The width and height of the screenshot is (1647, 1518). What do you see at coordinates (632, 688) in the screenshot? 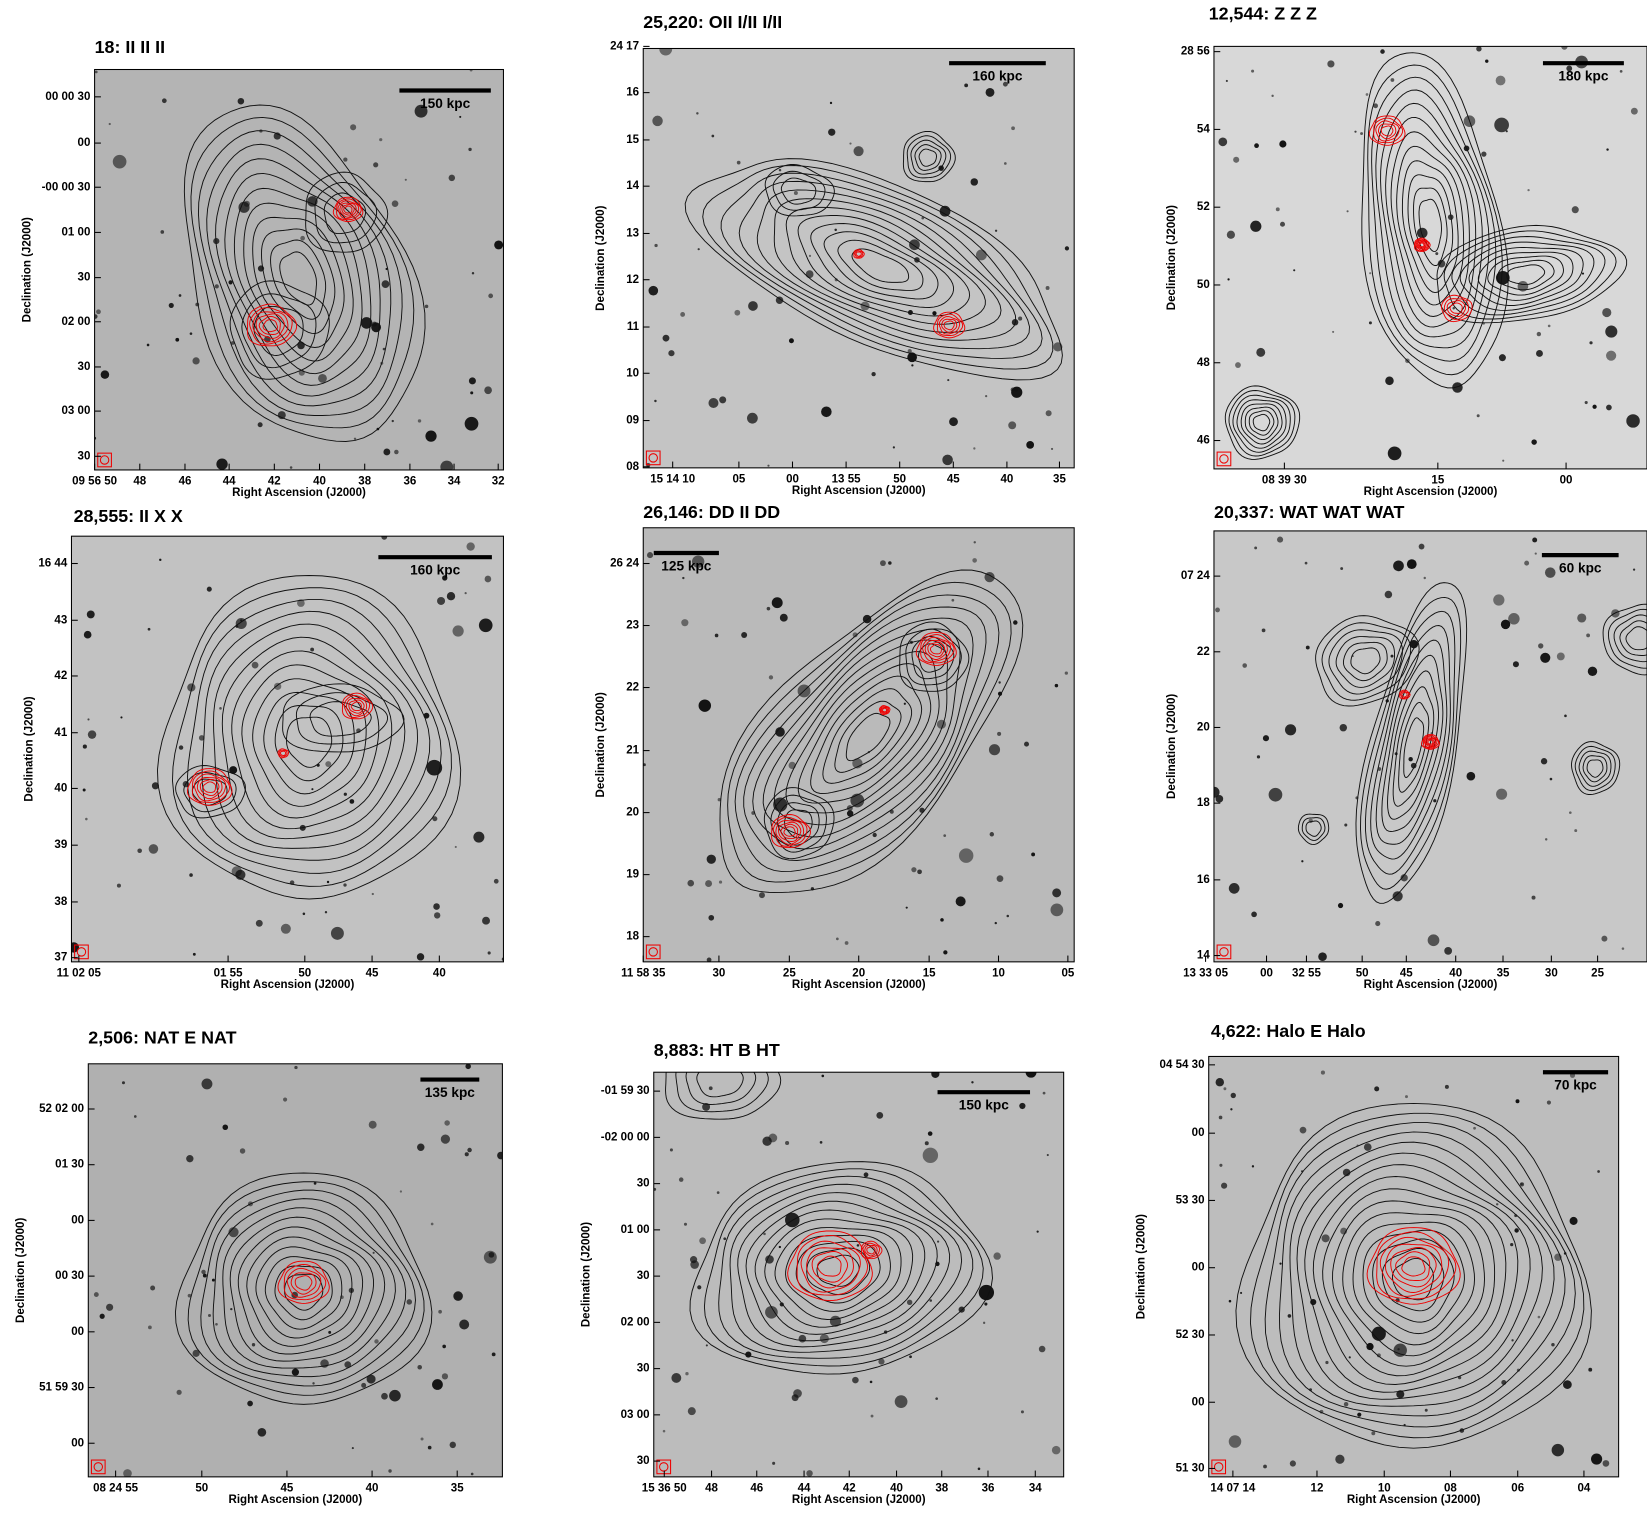
I see `y-tick-label: 22` at bounding box center [632, 688].